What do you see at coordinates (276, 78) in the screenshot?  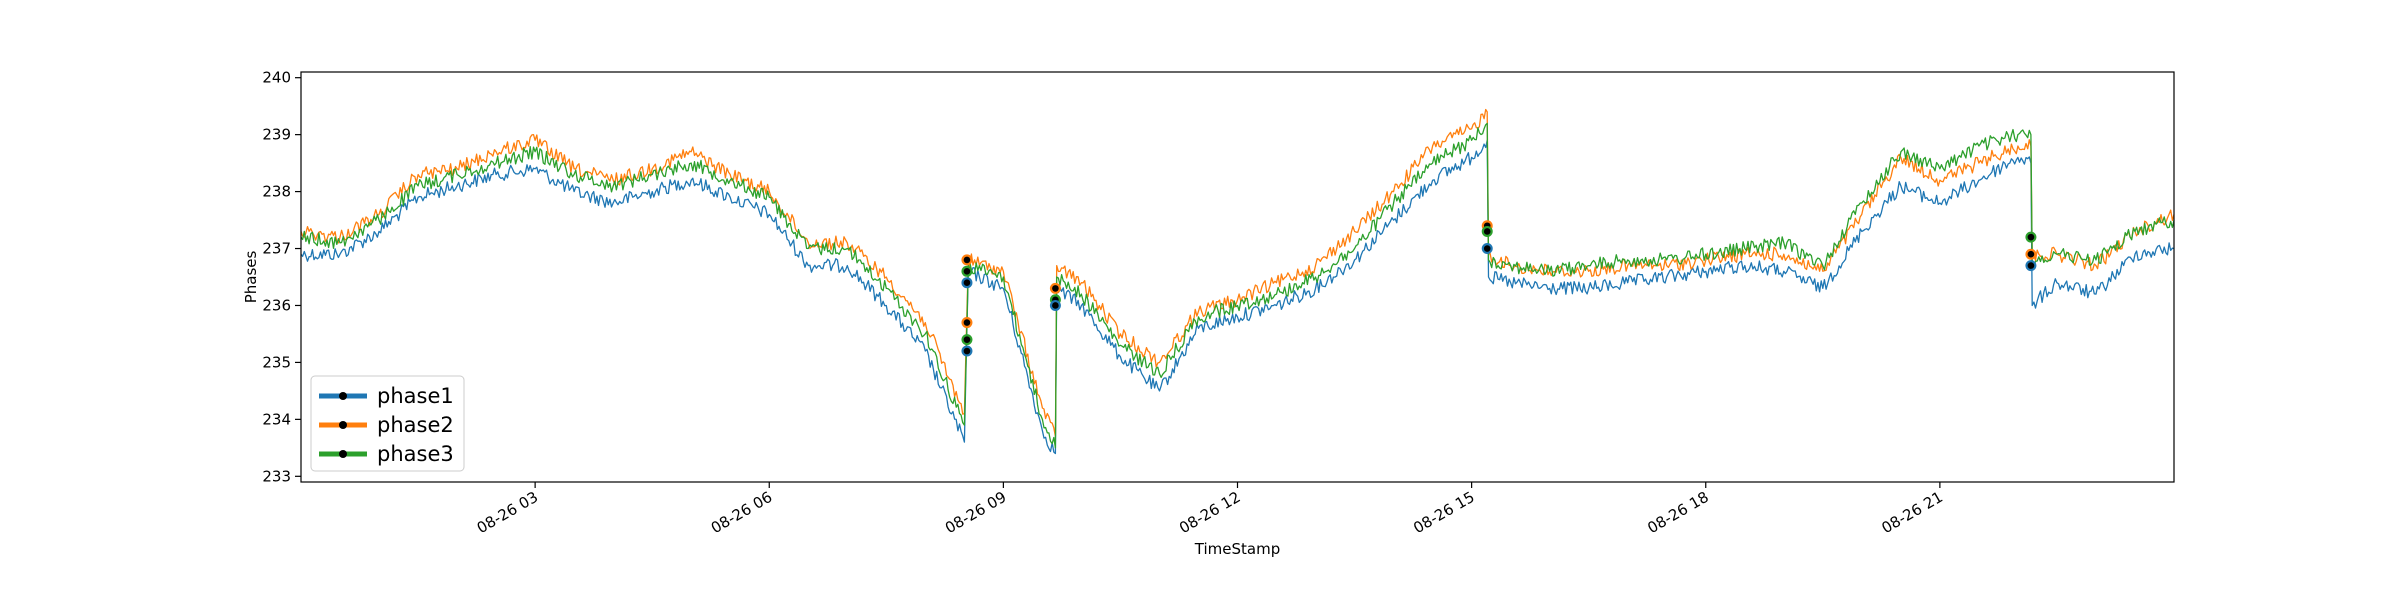 I see `y-tick-label: 240` at bounding box center [276, 78].